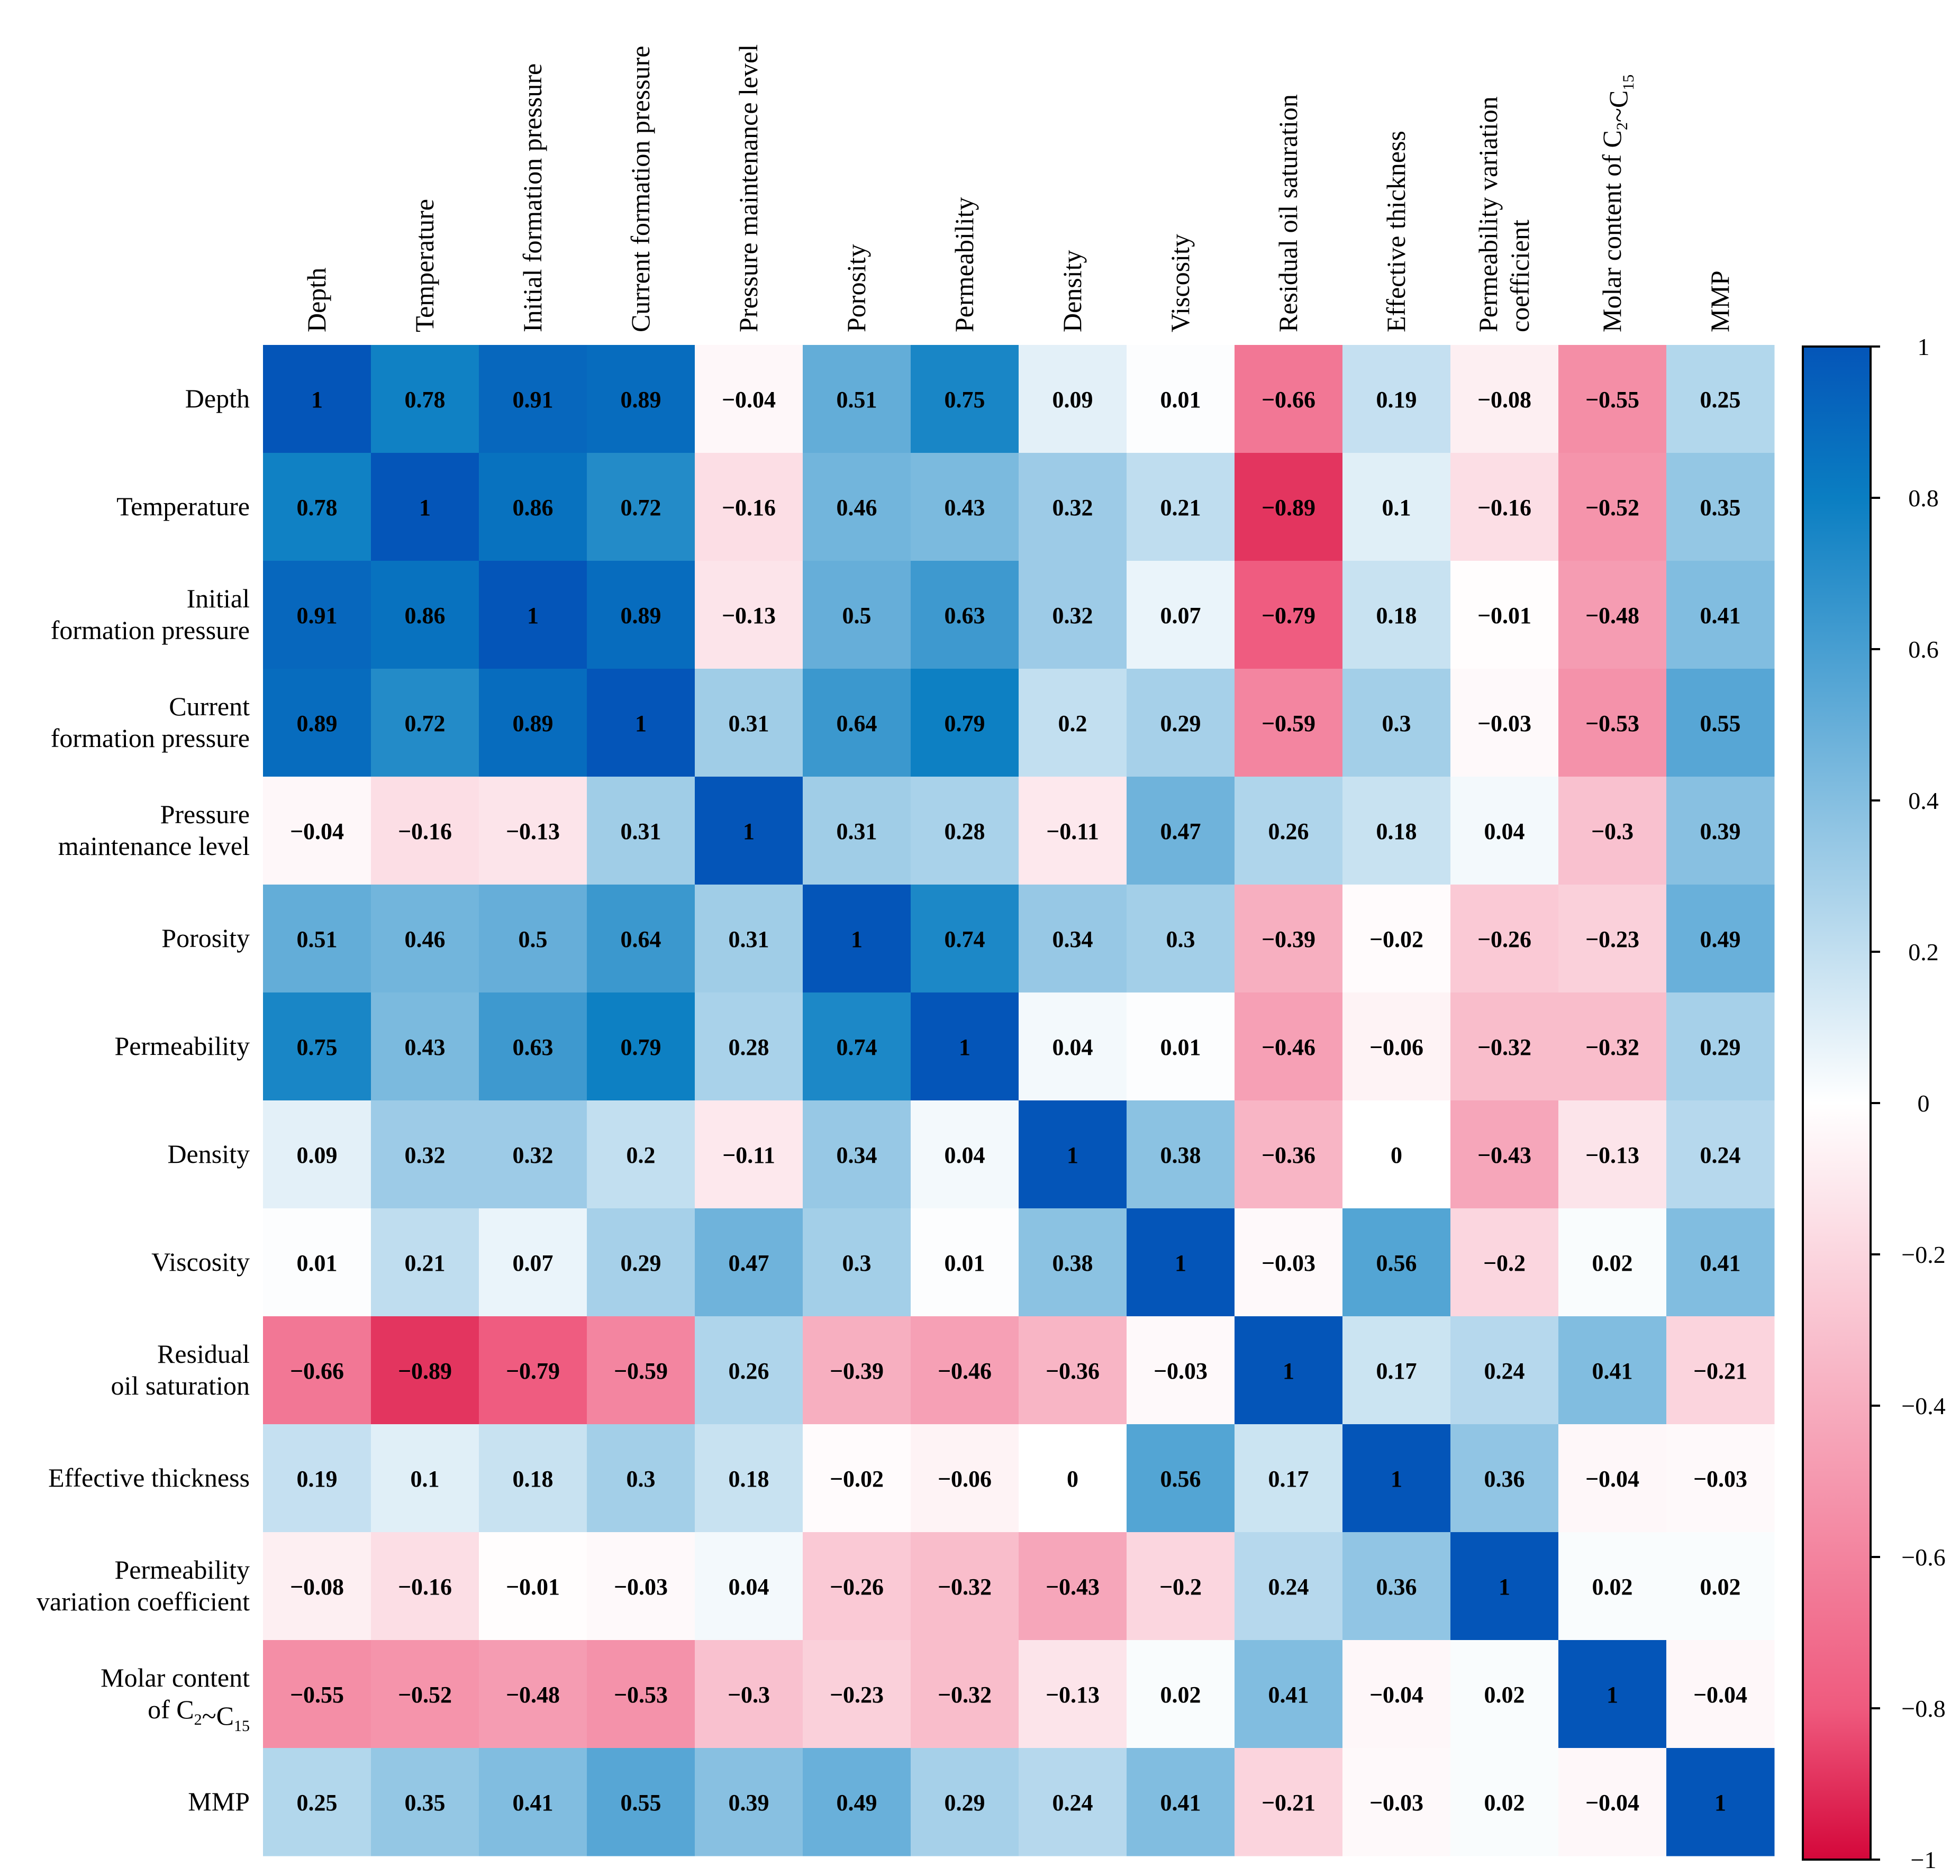 This screenshot has height=1876, width=1960. I want to click on cell-value-label: −0.06, so click(965, 1479).